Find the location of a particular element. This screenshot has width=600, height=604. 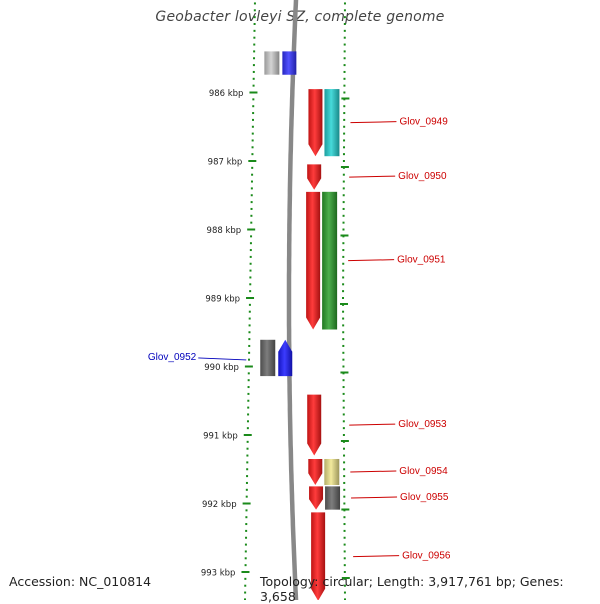

gene-label: Glov_0954 is located at coordinates (423, 471).